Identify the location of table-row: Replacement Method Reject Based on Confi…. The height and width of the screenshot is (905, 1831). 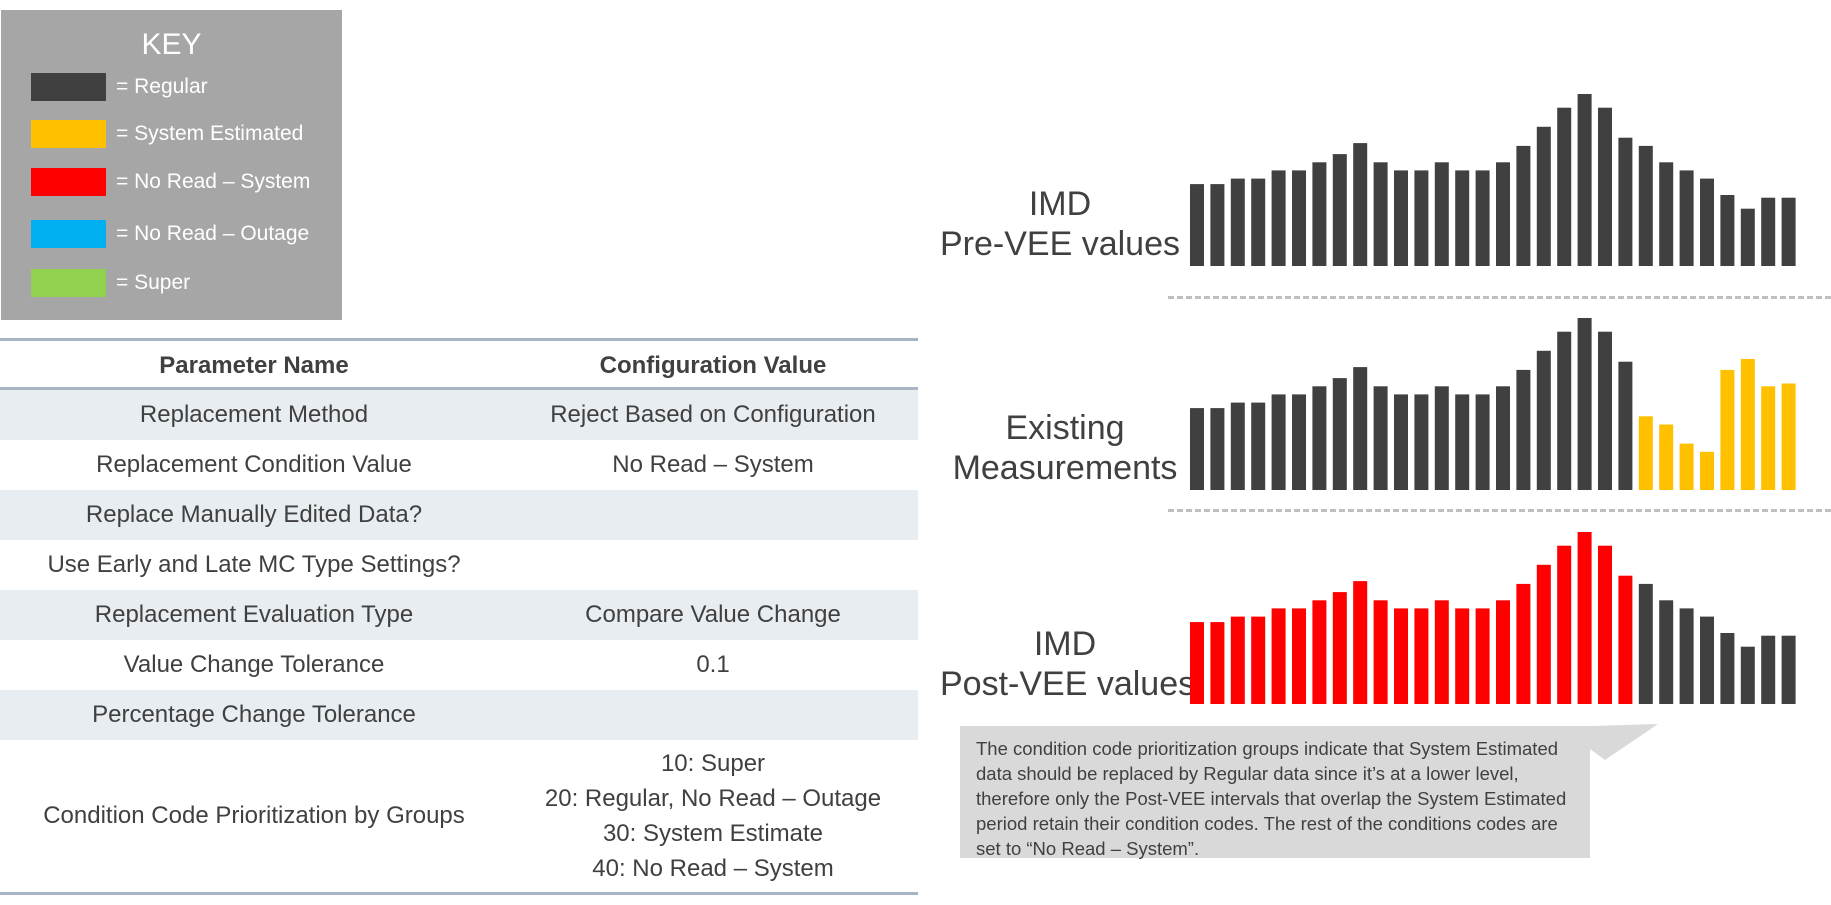
(459, 415).